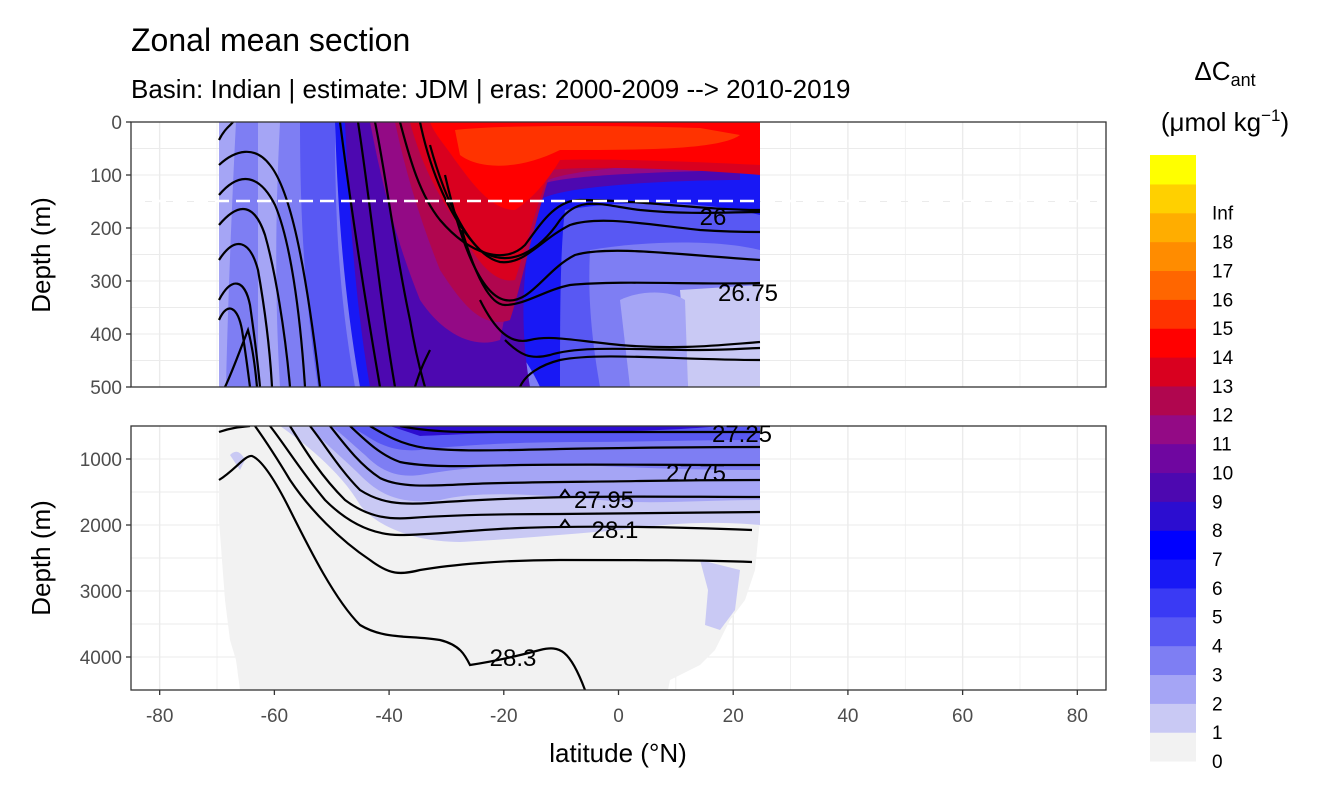  I want to click on legend-label: 11, so click(1222, 445).